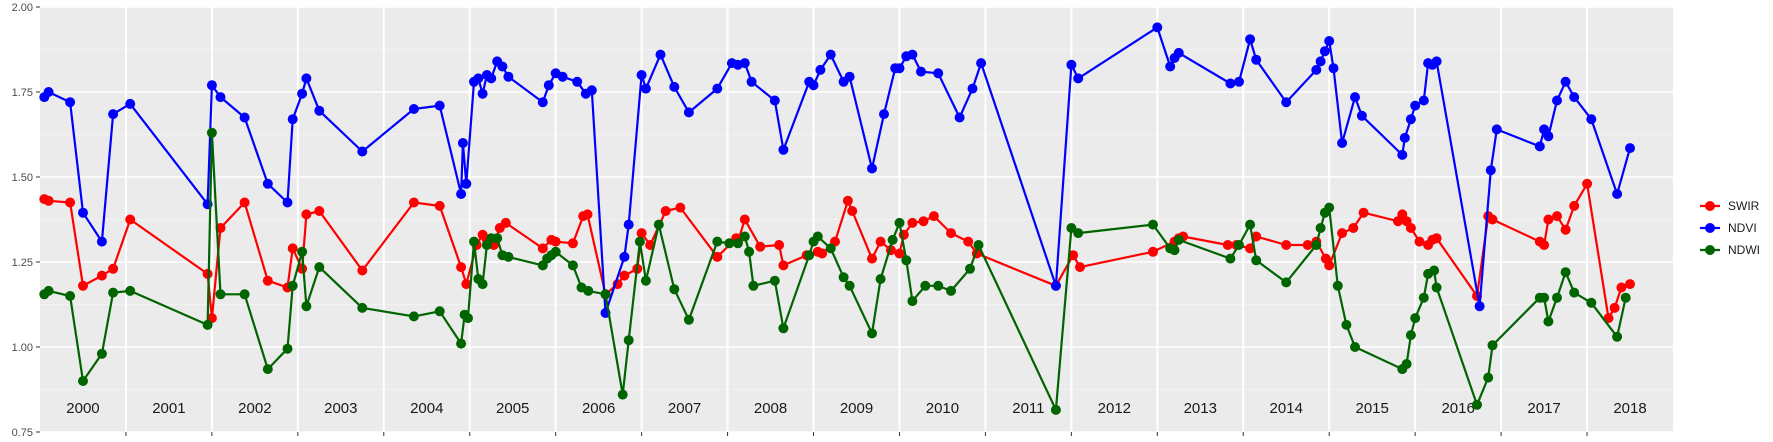 This screenshot has height=442, width=1773. What do you see at coordinates (254, 408) in the screenshot?
I see `year-label: 2002` at bounding box center [254, 408].